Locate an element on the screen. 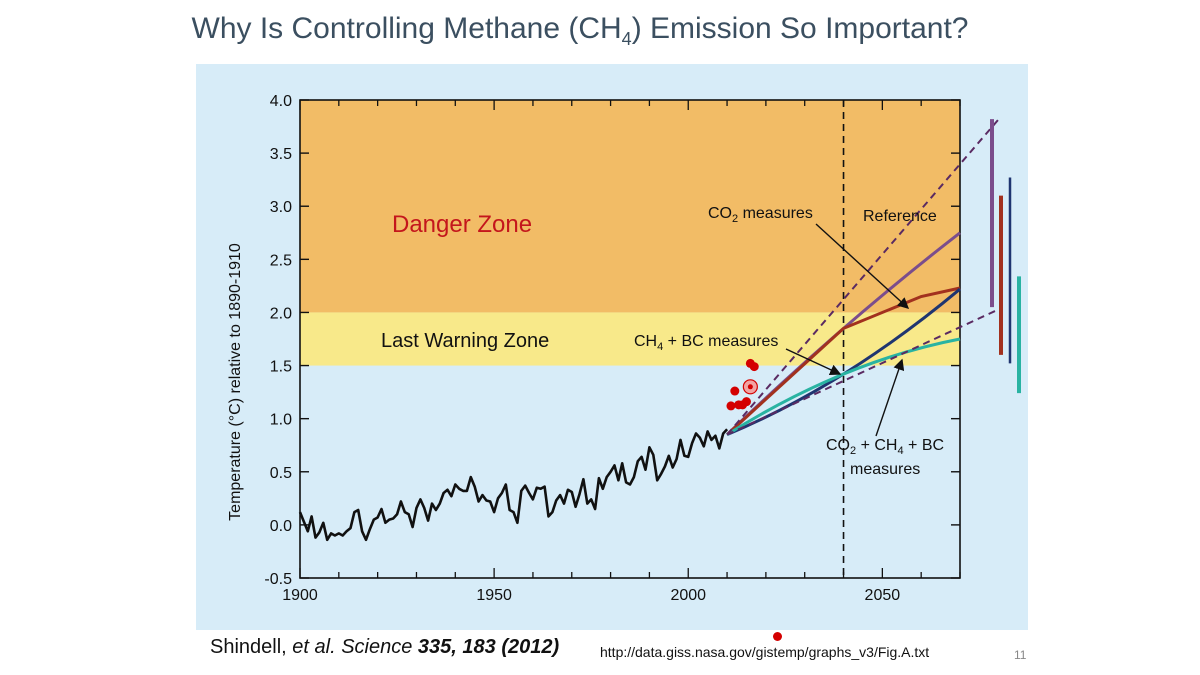 Image resolution: width=1200 pixels, height=675 pixels. combined-measures-label-line2: measures is located at coordinates (885, 469).